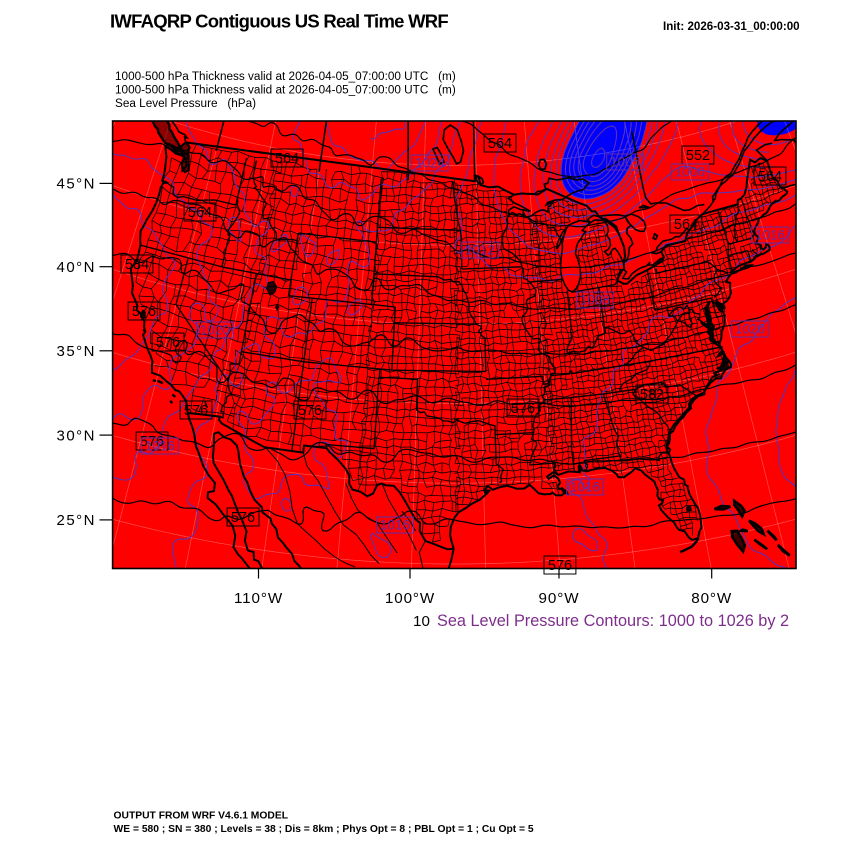 The image size is (850, 850). What do you see at coordinates (430, 163) in the screenshot?
I see `svg-text: 1024` at bounding box center [430, 163].